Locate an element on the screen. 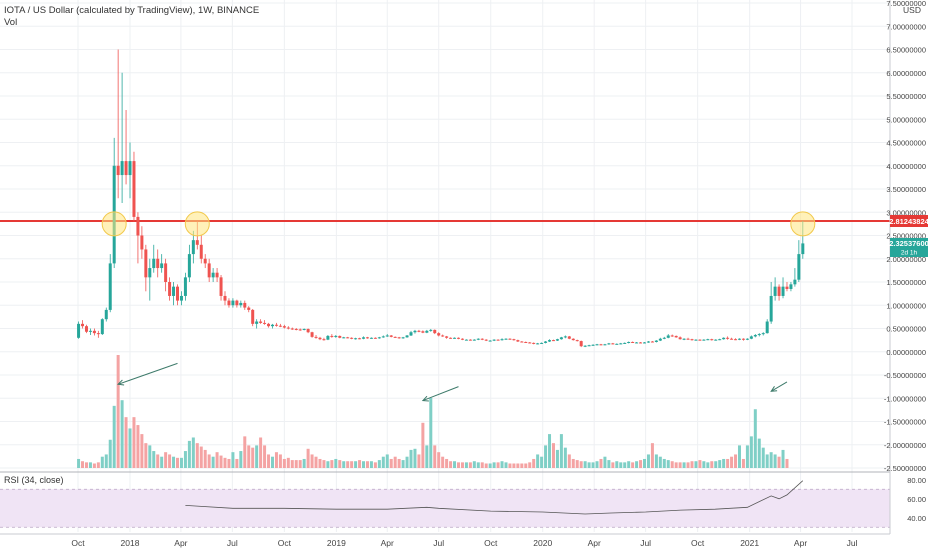  price-tick-16: -0.50000000 is located at coordinates (905, 375).